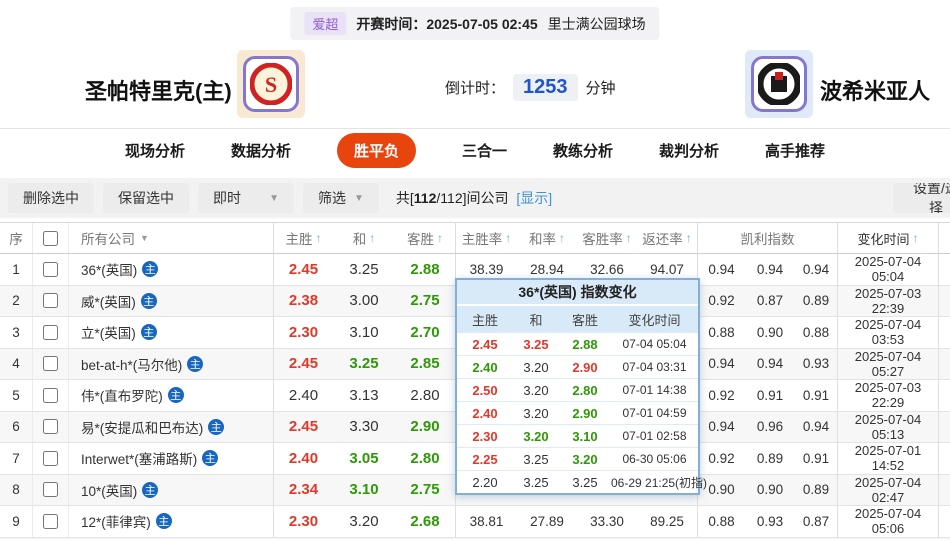 This screenshot has height=540, width=950. I want to click on draw-odds: 3.13, so click(364, 395).